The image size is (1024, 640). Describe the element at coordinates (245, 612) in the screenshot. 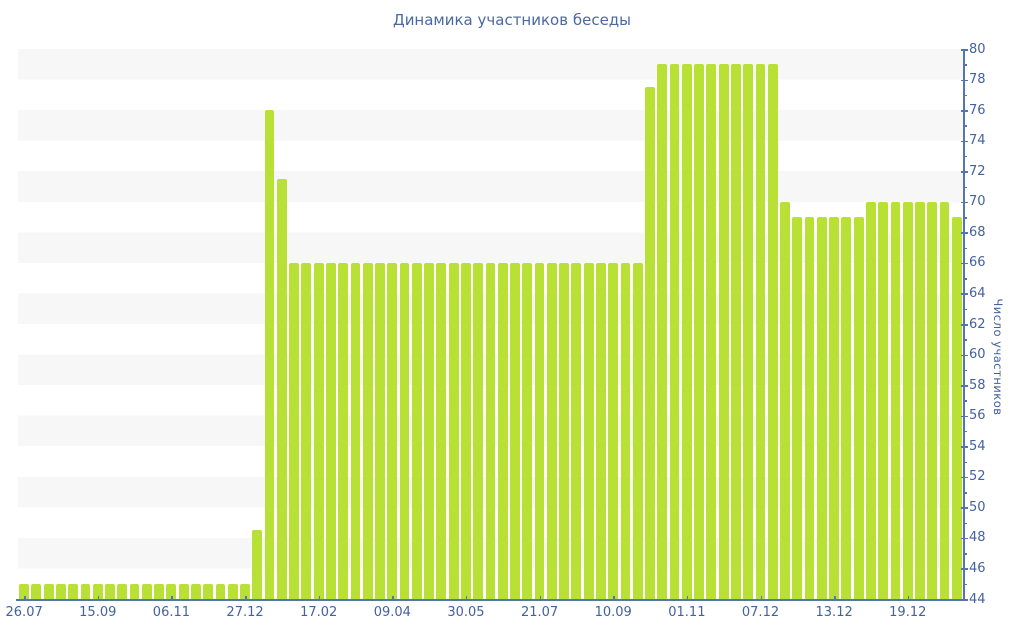

I see `x-tick-label: 27.12` at that location.